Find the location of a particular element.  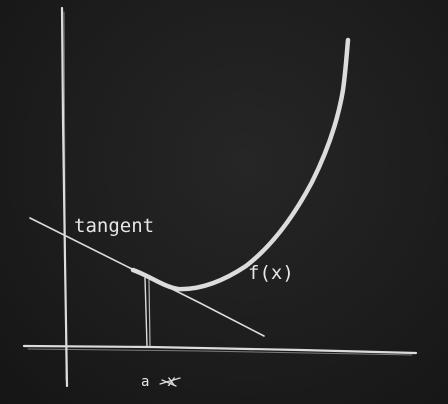

point-a-label: a is located at coordinates (145, 382).